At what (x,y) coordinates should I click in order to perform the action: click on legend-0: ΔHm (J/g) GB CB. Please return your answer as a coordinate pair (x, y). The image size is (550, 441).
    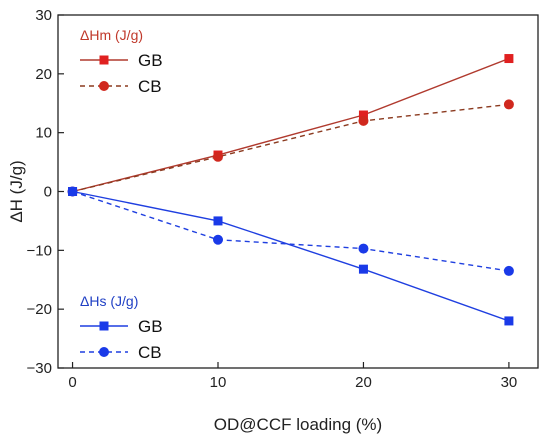
    Looking at the image, I should click on (121, 61).